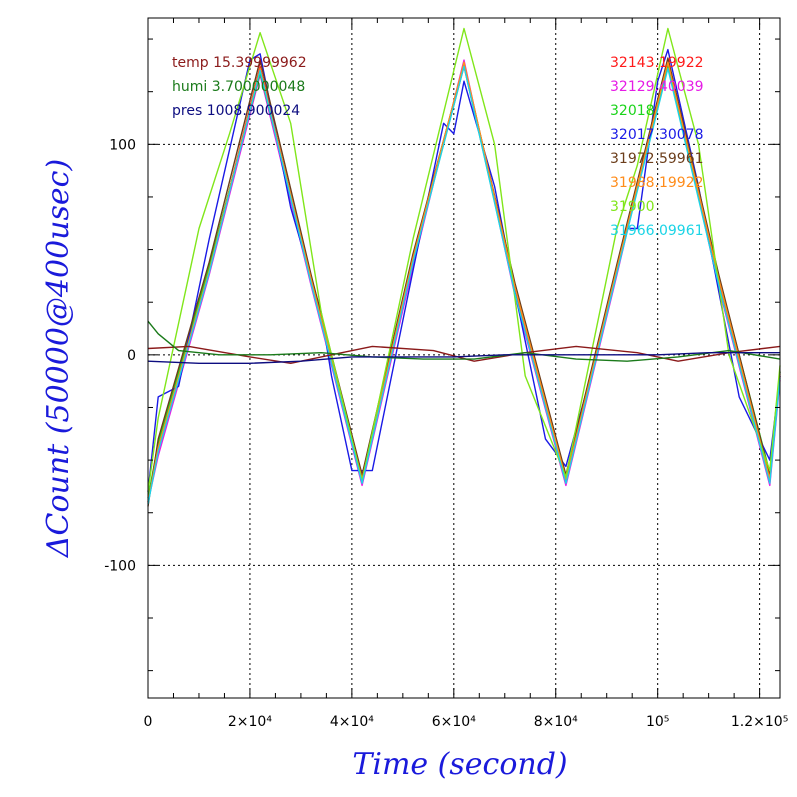 This screenshot has width=797, height=797. I want to click on legend-left-entry: humi 3.700000048, so click(238, 87).